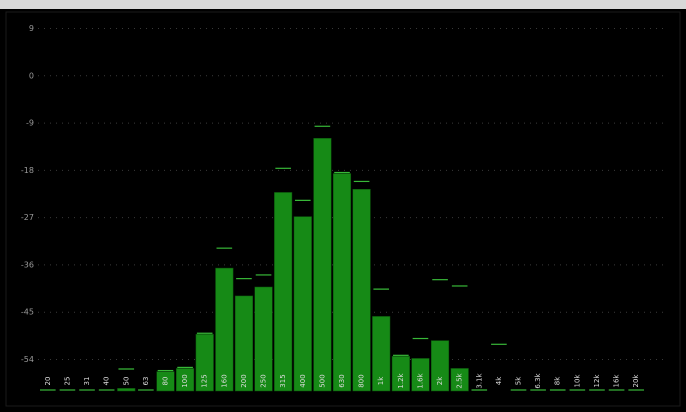 The image size is (686, 412). Describe the element at coordinates (381, 380) in the screenshot. I see `x-tick-label: 1k` at that location.